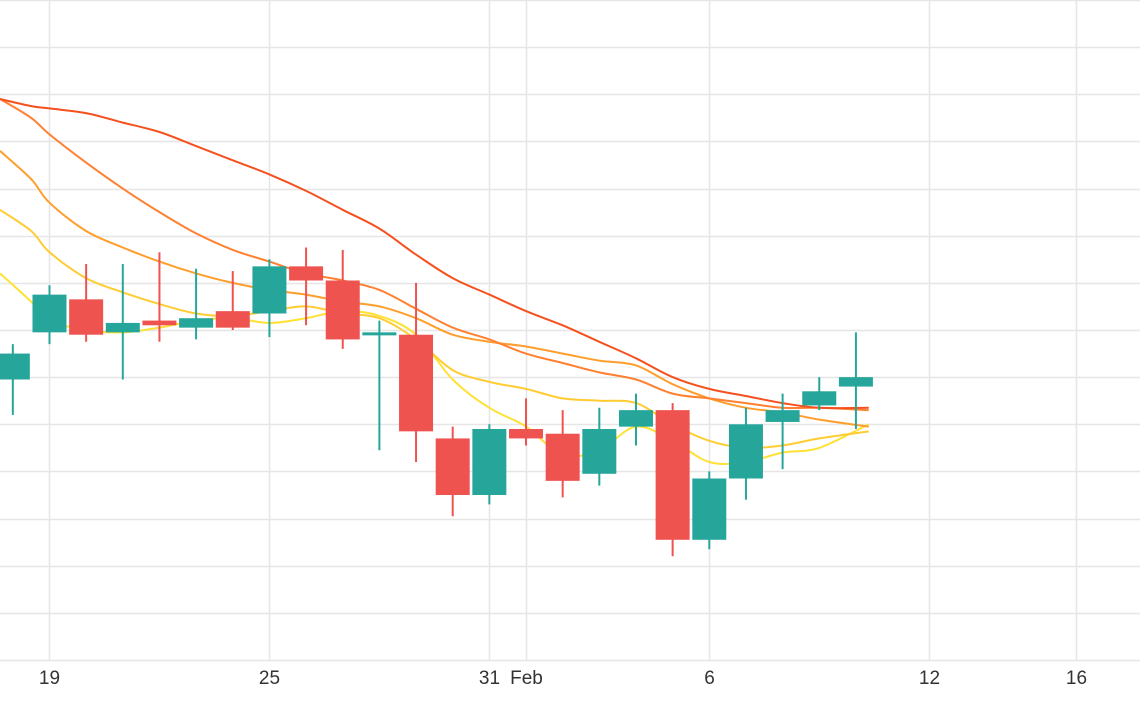 This screenshot has height=710, width=1140. I want to click on x-tick-label: 12, so click(929, 678).